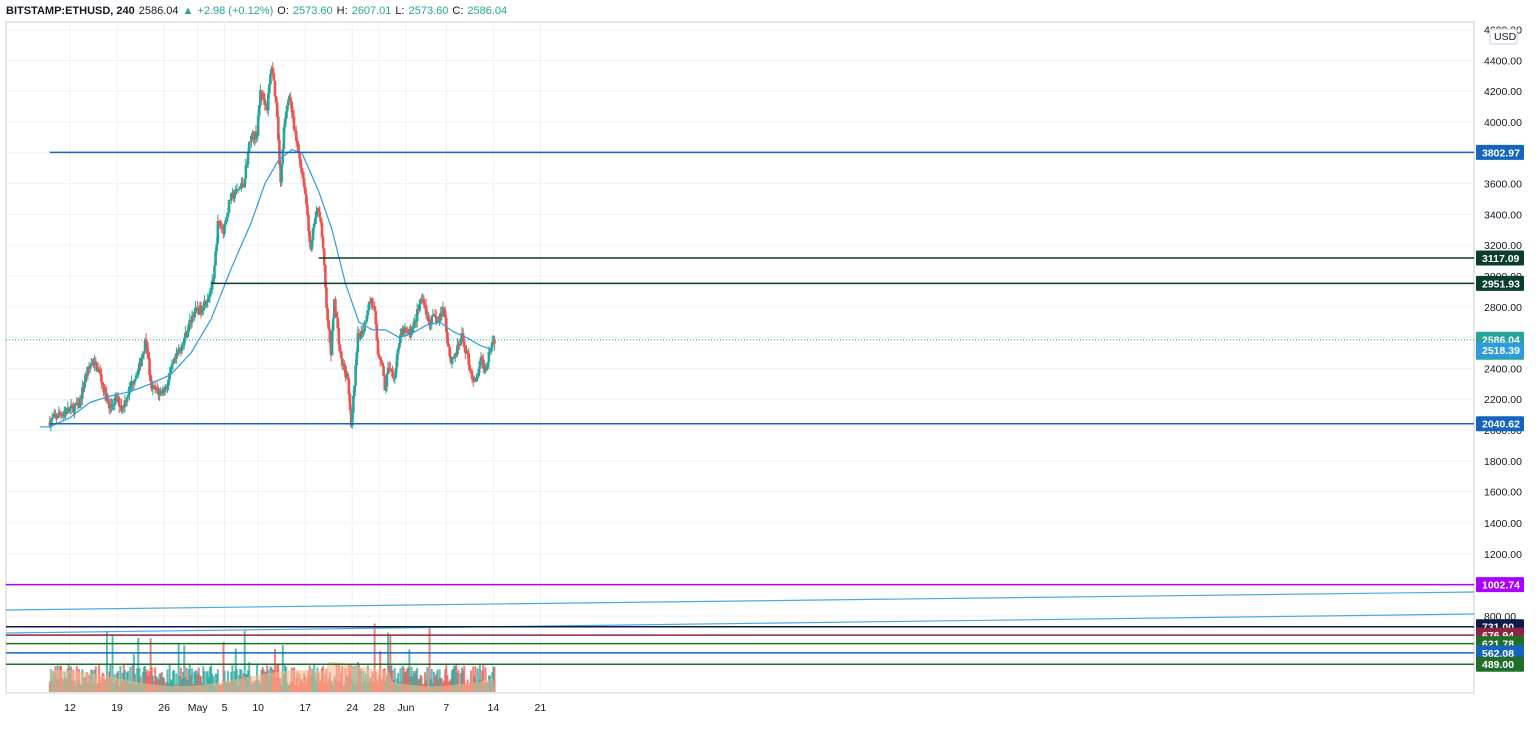  Describe the element at coordinates (1501, 351) in the screenshot. I see `ma-price-label: 2518.39` at that location.